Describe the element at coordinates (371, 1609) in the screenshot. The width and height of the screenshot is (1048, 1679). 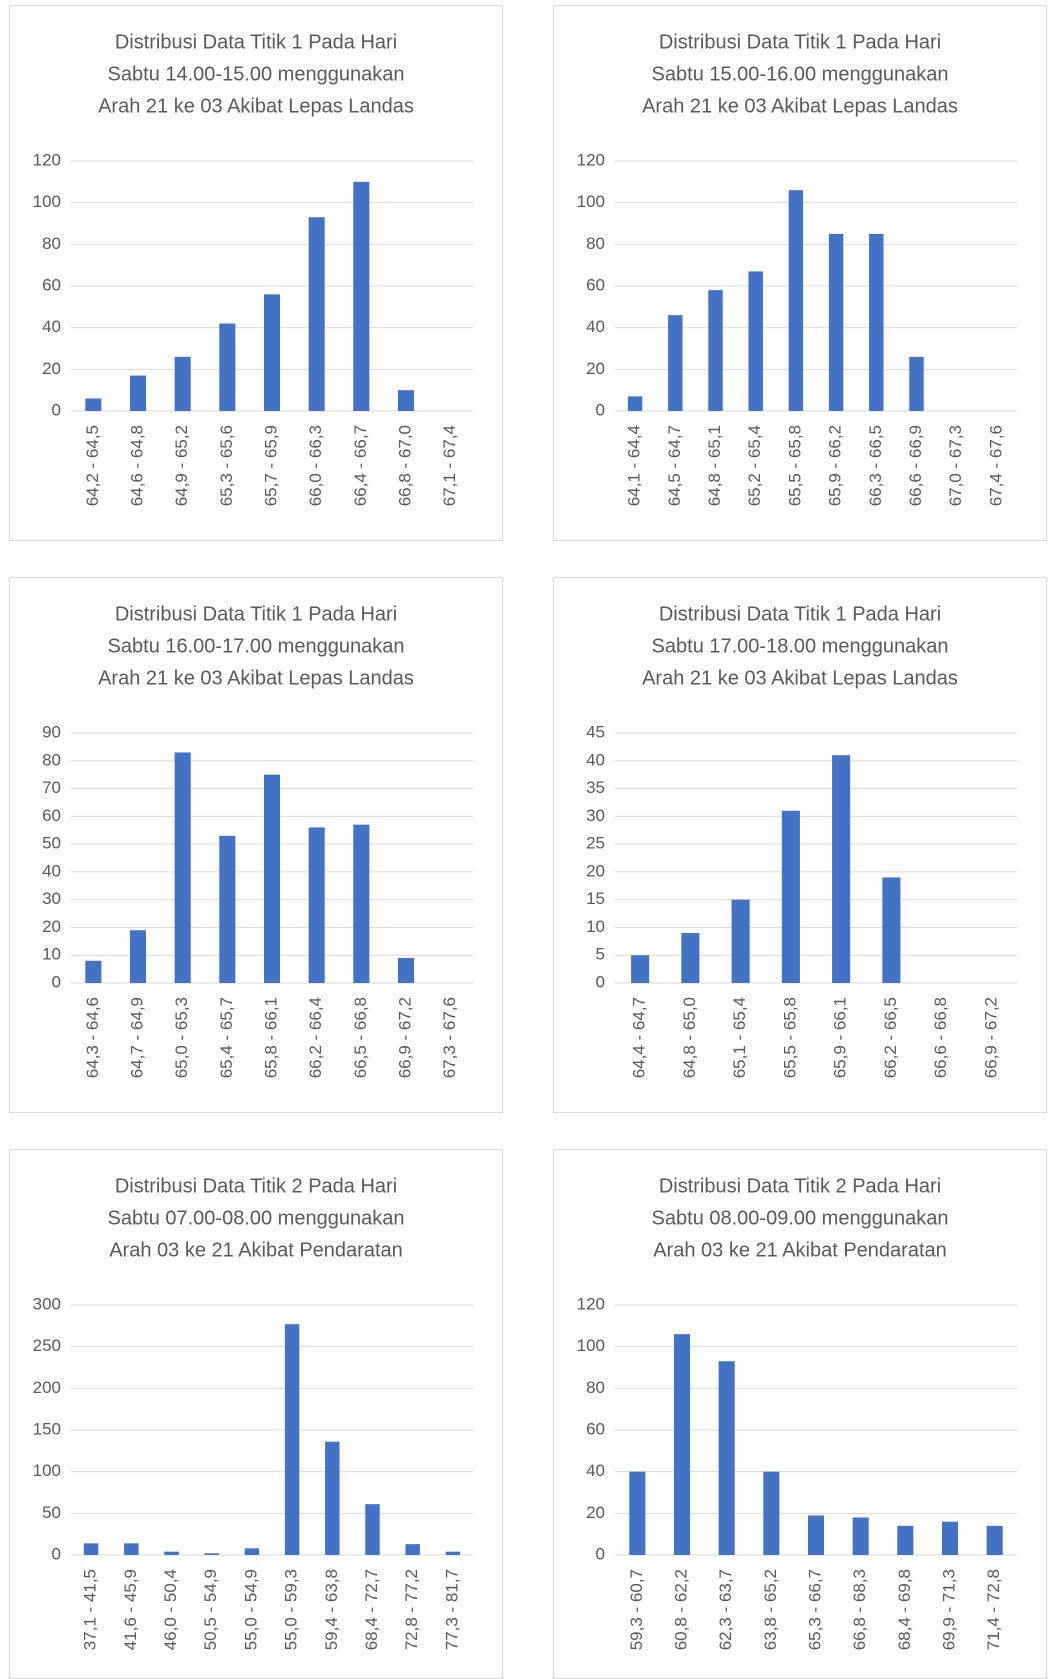
I see `x-tick-label: 68,4 - 72,7` at that location.